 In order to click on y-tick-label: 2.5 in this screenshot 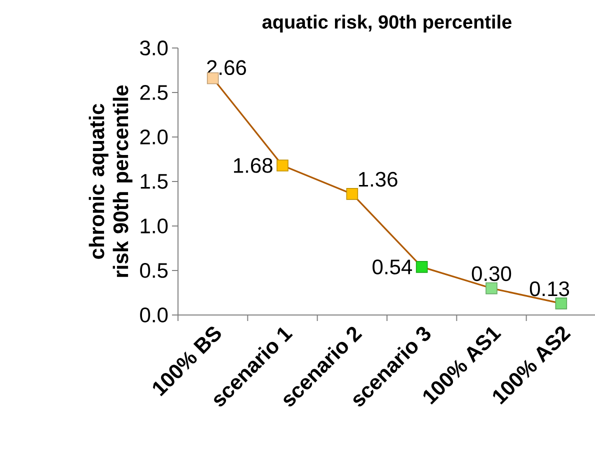, I will do `click(154, 92)`.